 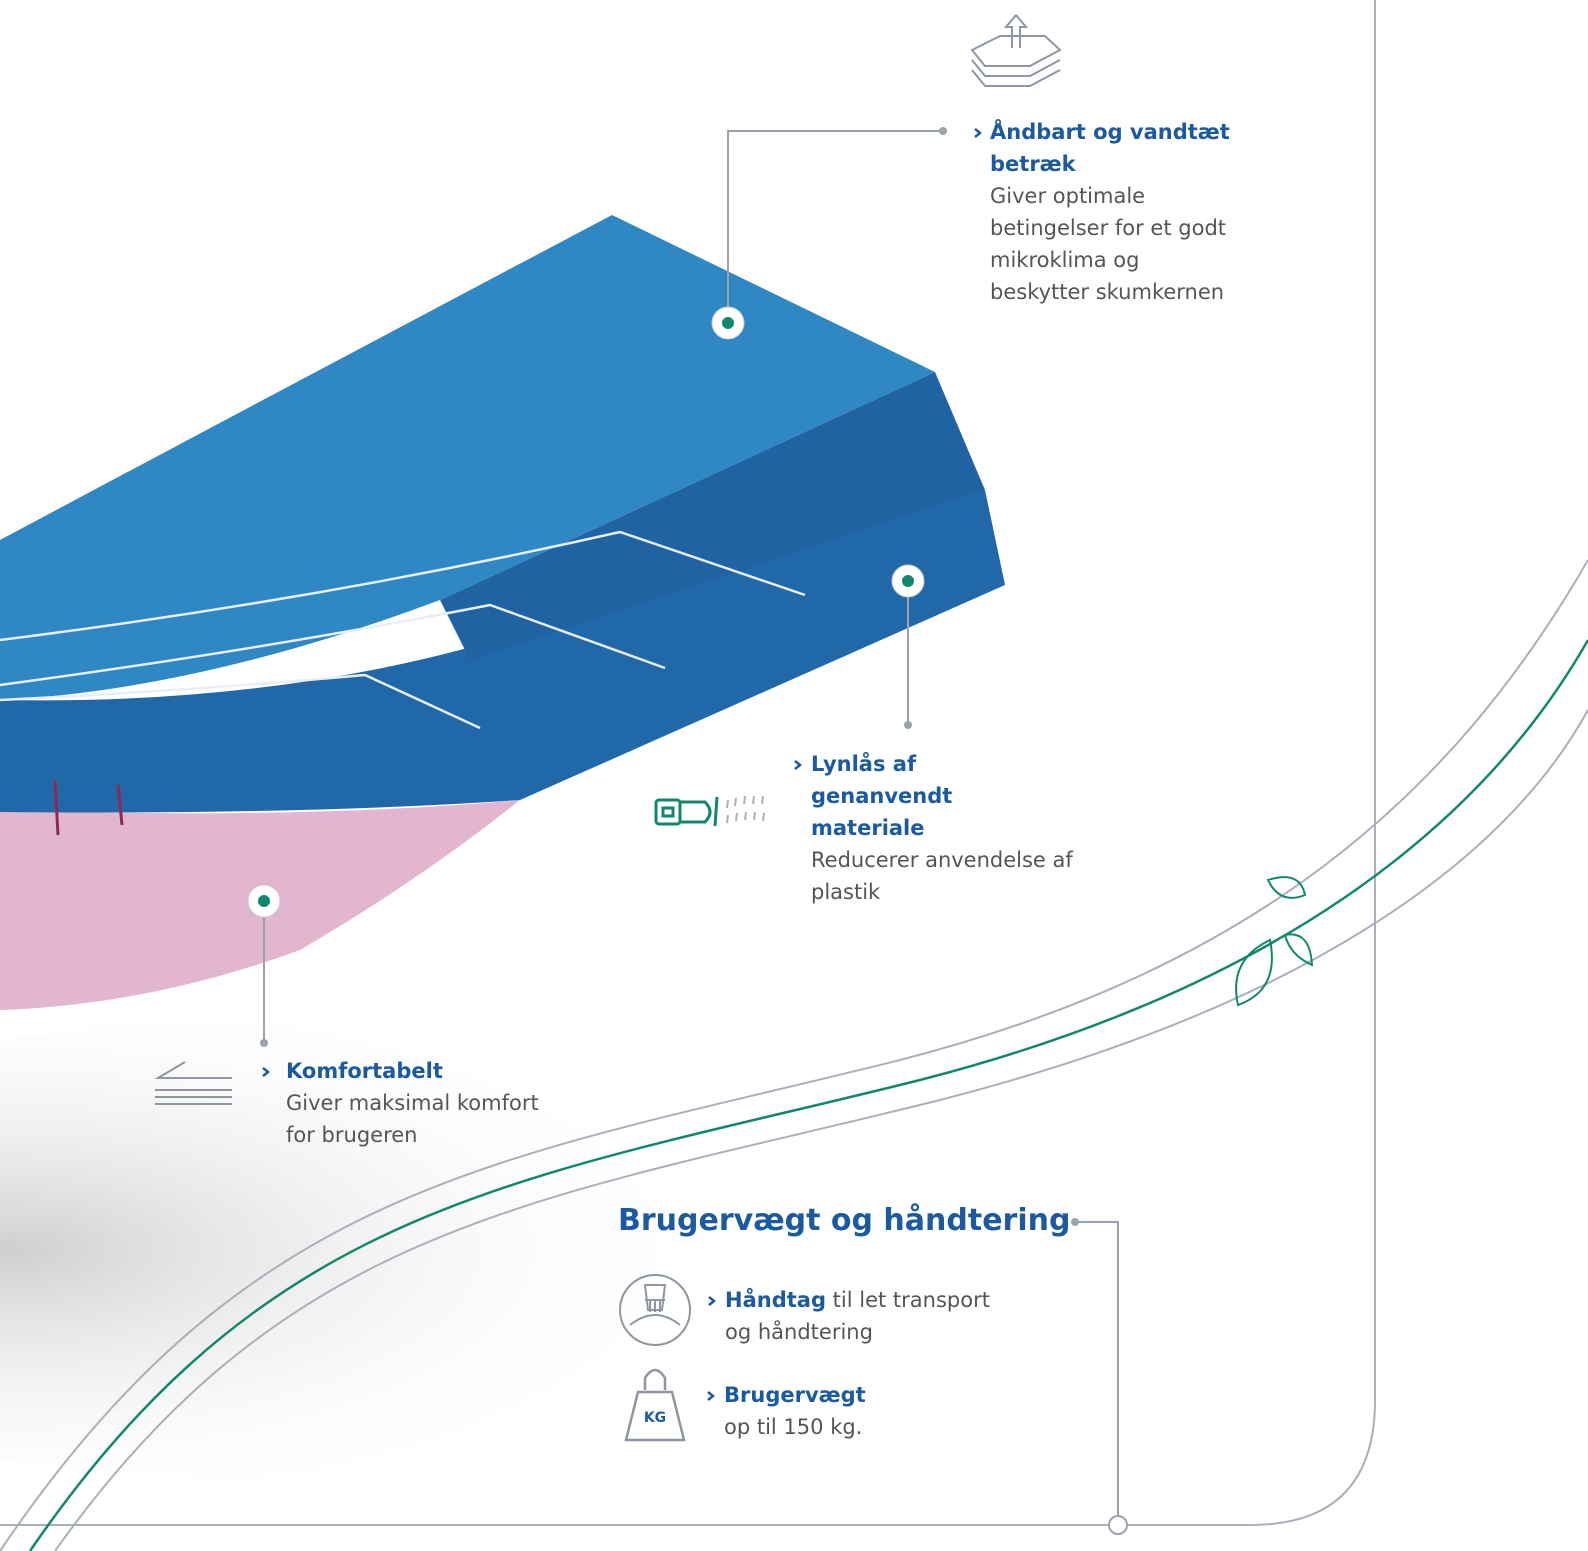 What do you see at coordinates (1016, 50) in the screenshot?
I see `breathable-icon` at bounding box center [1016, 50].